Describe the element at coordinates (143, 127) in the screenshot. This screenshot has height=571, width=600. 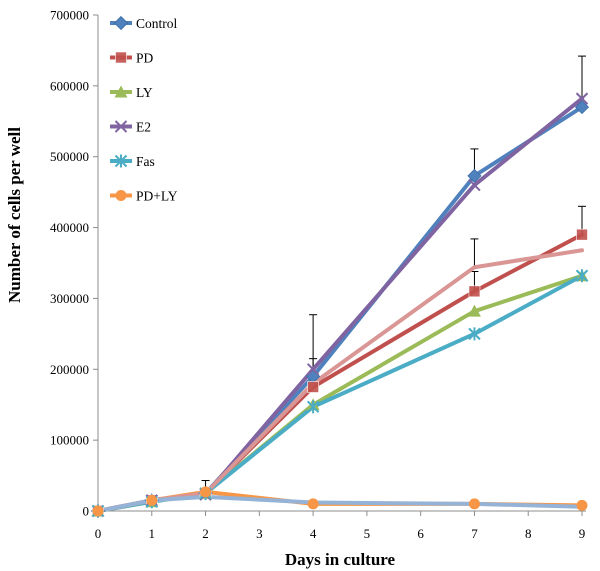
I see `legend-label: E2` at that location.